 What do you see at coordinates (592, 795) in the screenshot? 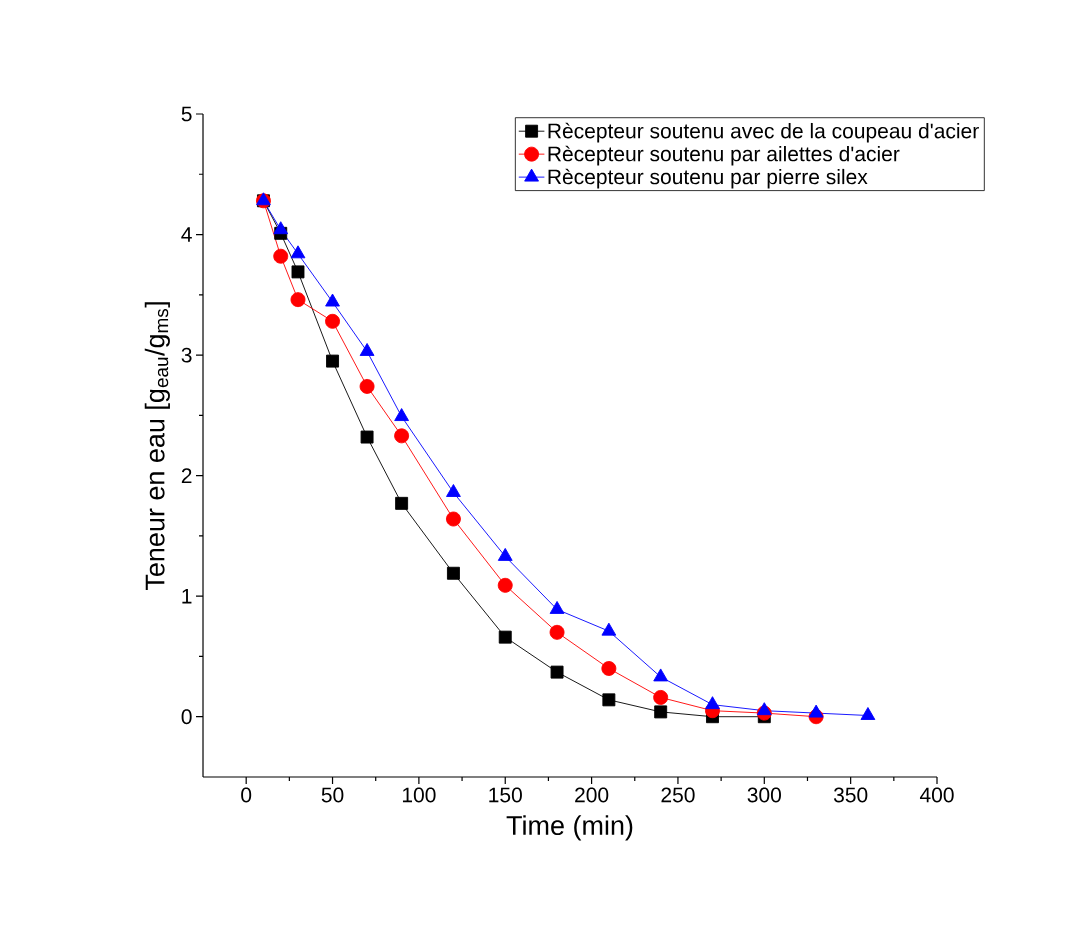
I see `x-tick-label: 200` at bounding box center [592, 795].